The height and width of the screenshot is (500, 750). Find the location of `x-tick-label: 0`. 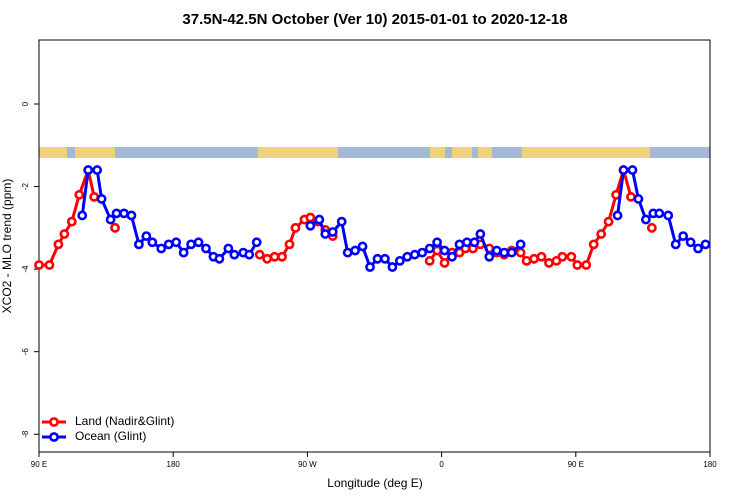

x-tick-label: 0 is located at coordinates (441, 464).